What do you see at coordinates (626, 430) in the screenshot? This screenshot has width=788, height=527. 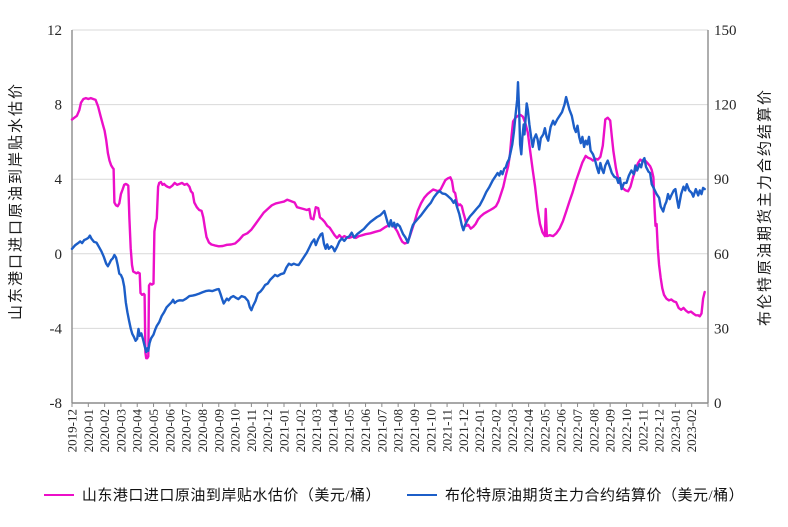 I see `x-tick-label: 2022-10` at bounding box center [626, 430].